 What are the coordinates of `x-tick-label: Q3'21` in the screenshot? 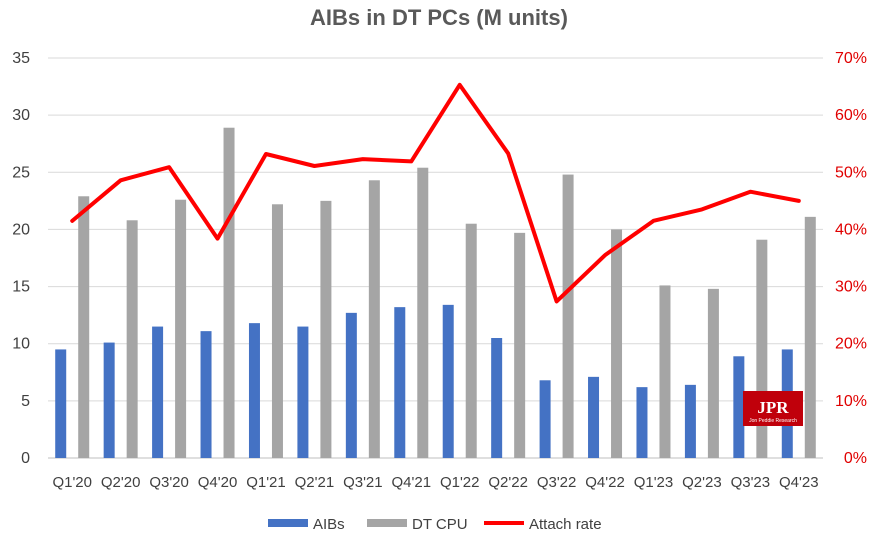 It's located at (363, 482).